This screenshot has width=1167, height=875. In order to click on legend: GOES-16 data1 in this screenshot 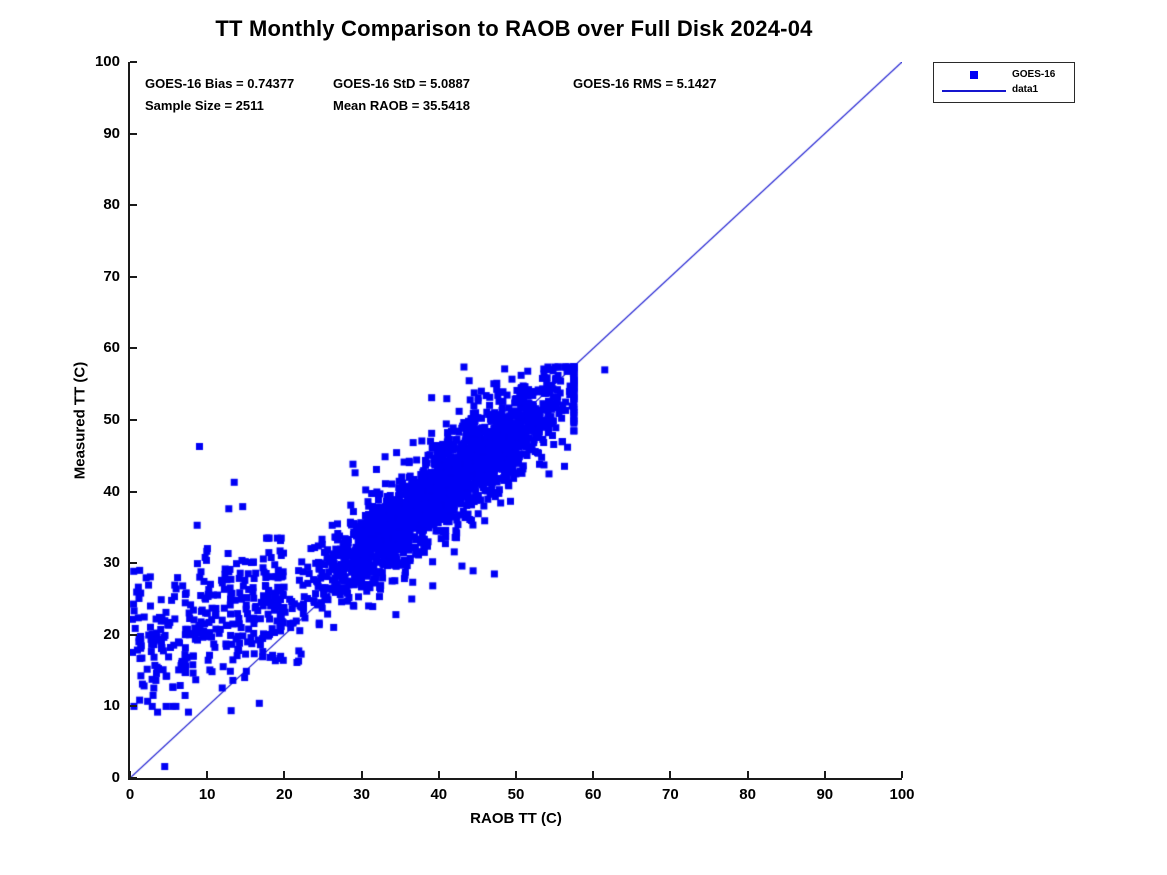, I will do `click(1004, 82)`.